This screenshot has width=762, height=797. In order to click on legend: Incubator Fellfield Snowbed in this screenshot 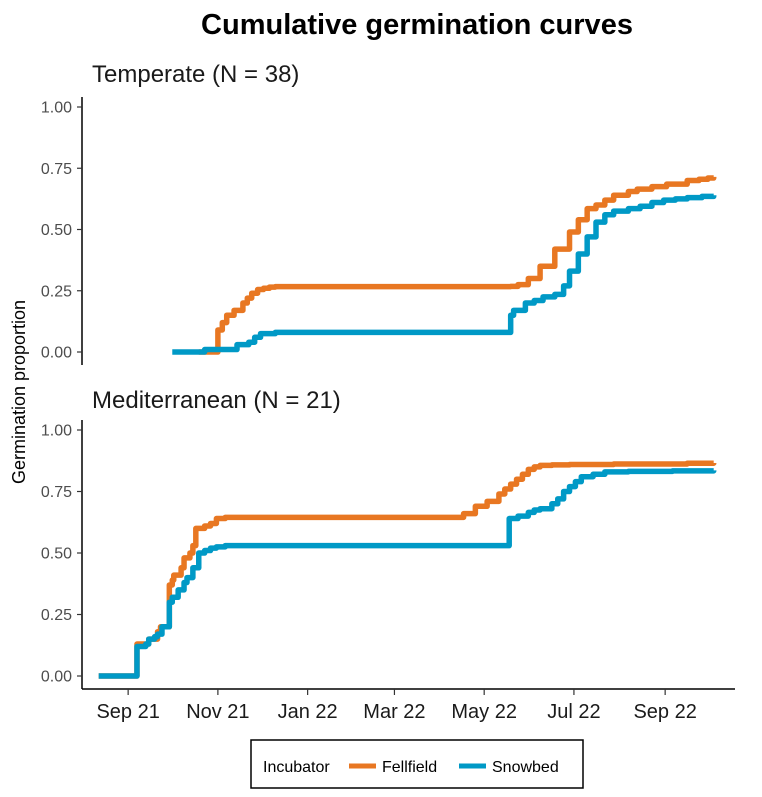, I will do `click(417, 764)`.